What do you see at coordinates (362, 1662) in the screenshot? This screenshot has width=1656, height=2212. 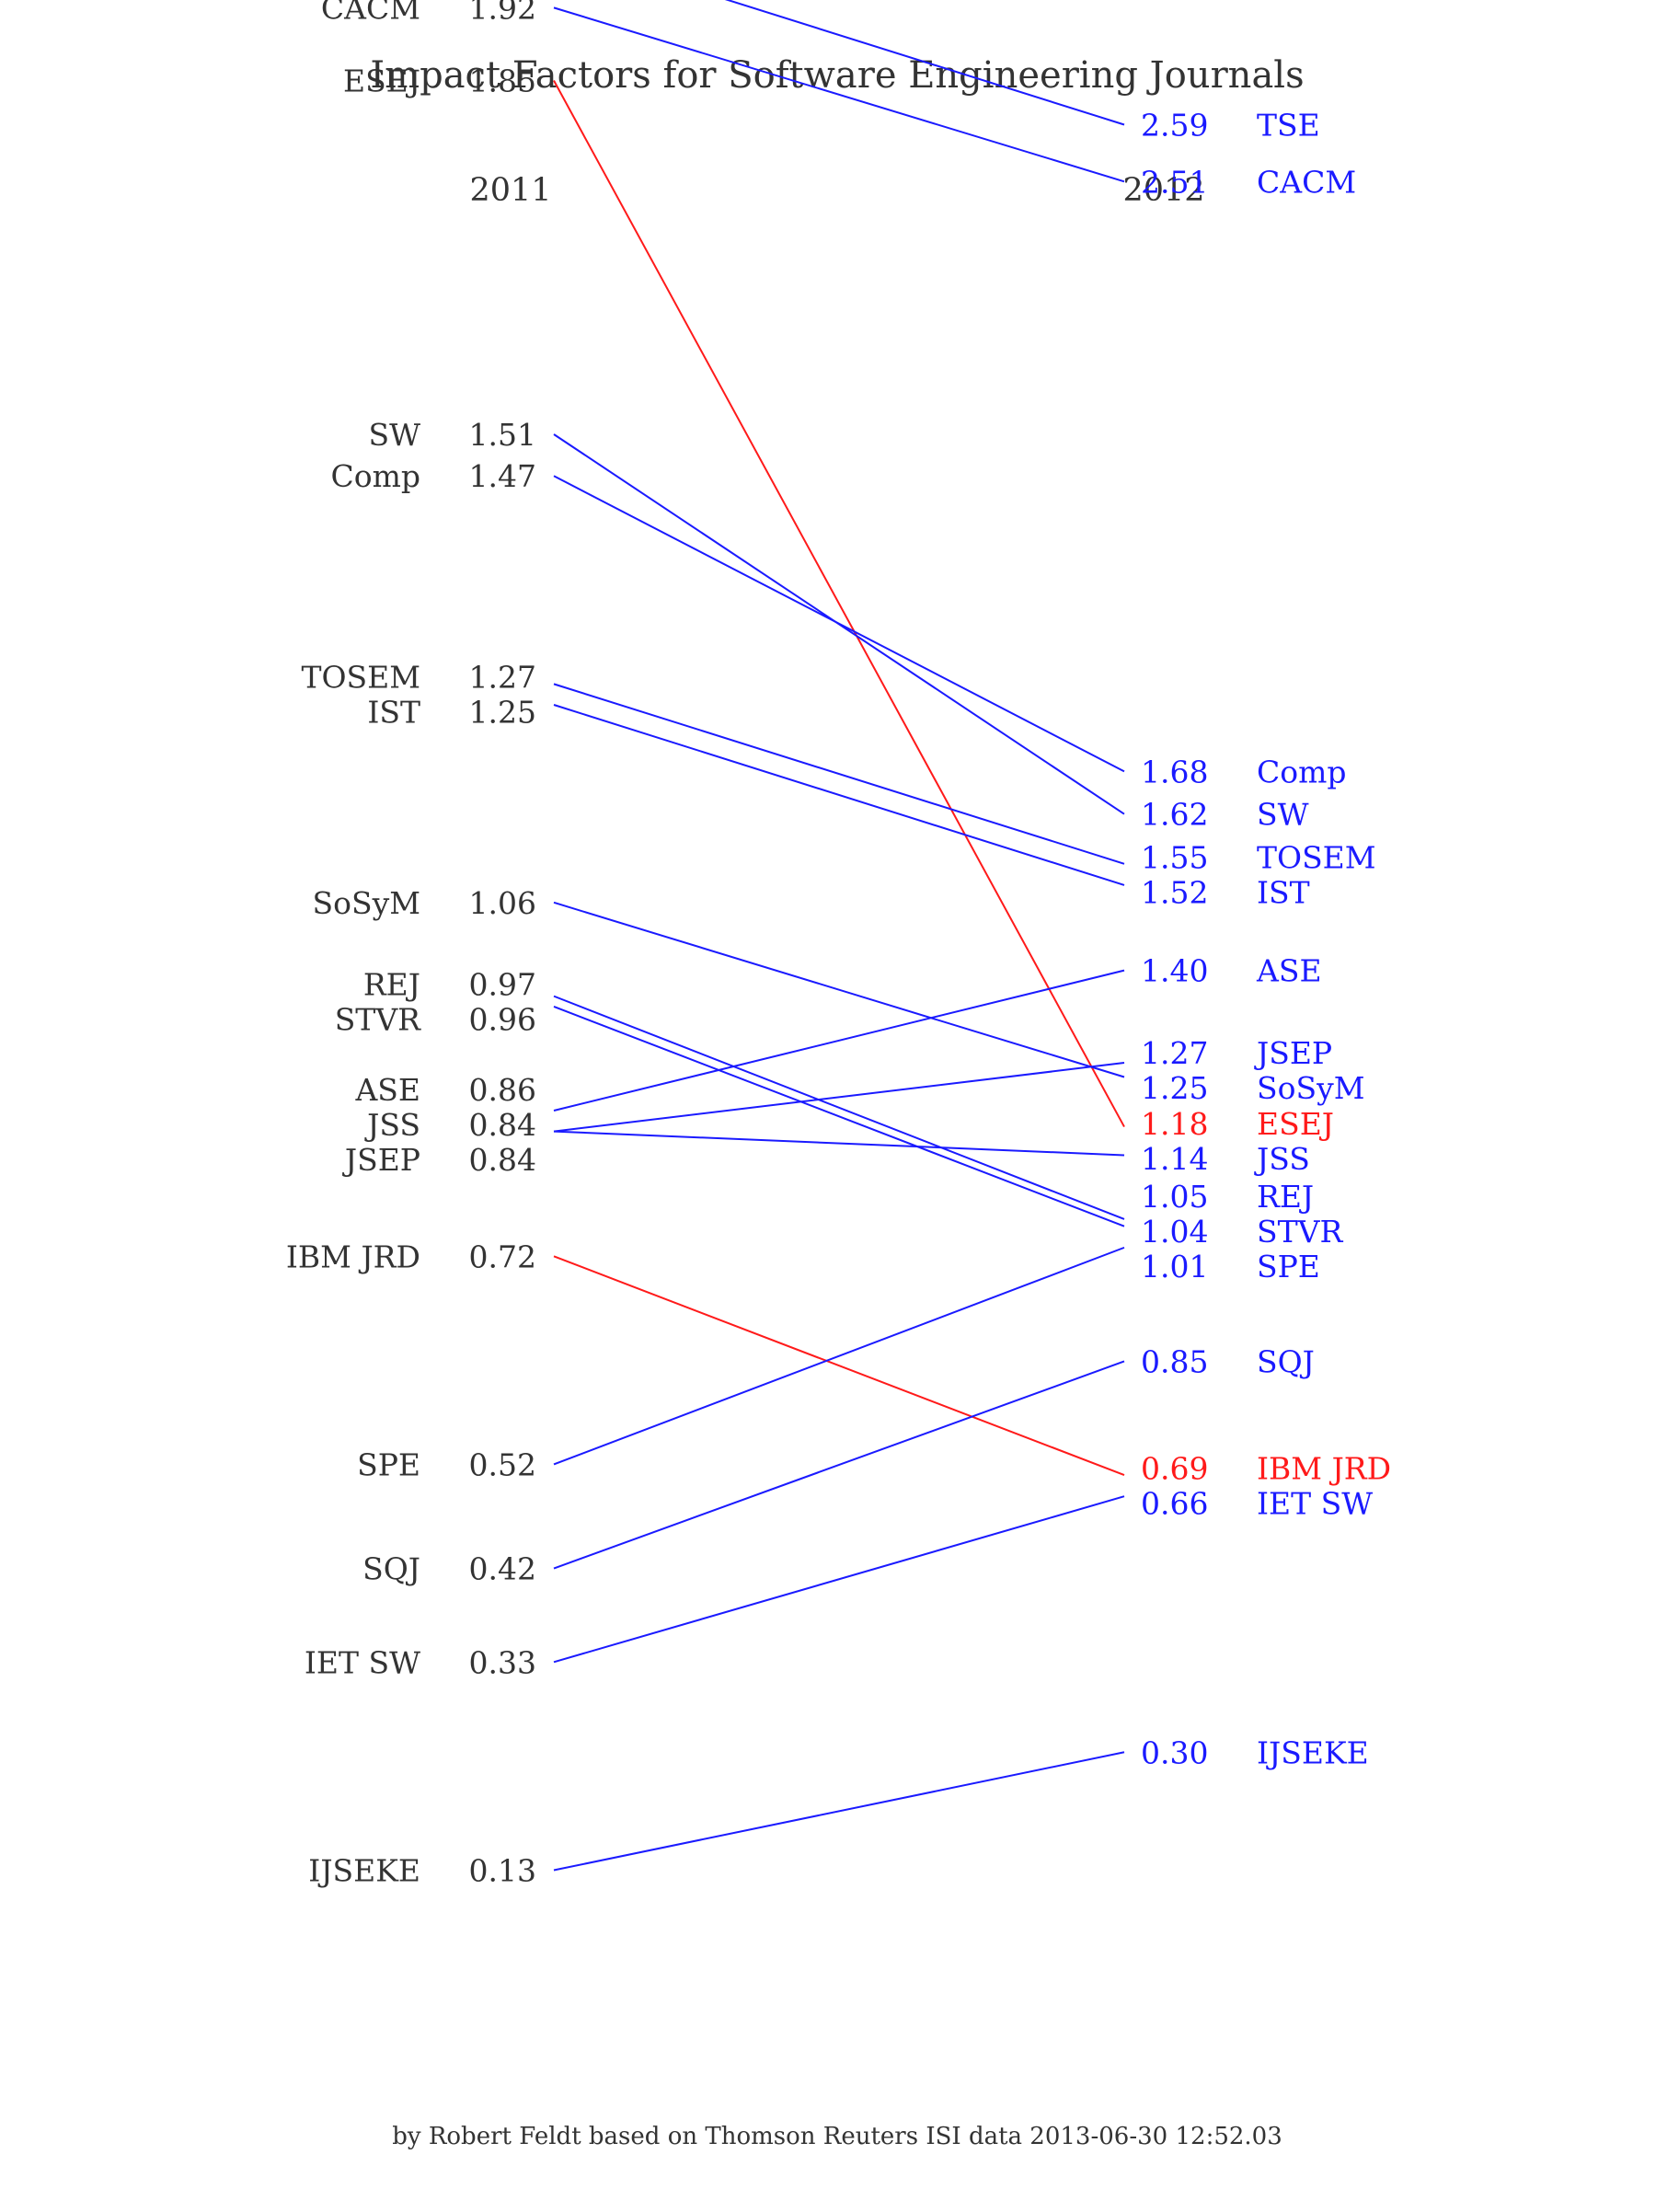 I see `left-name-iet-sw: IET SW` at bounding box center [362, 1662].